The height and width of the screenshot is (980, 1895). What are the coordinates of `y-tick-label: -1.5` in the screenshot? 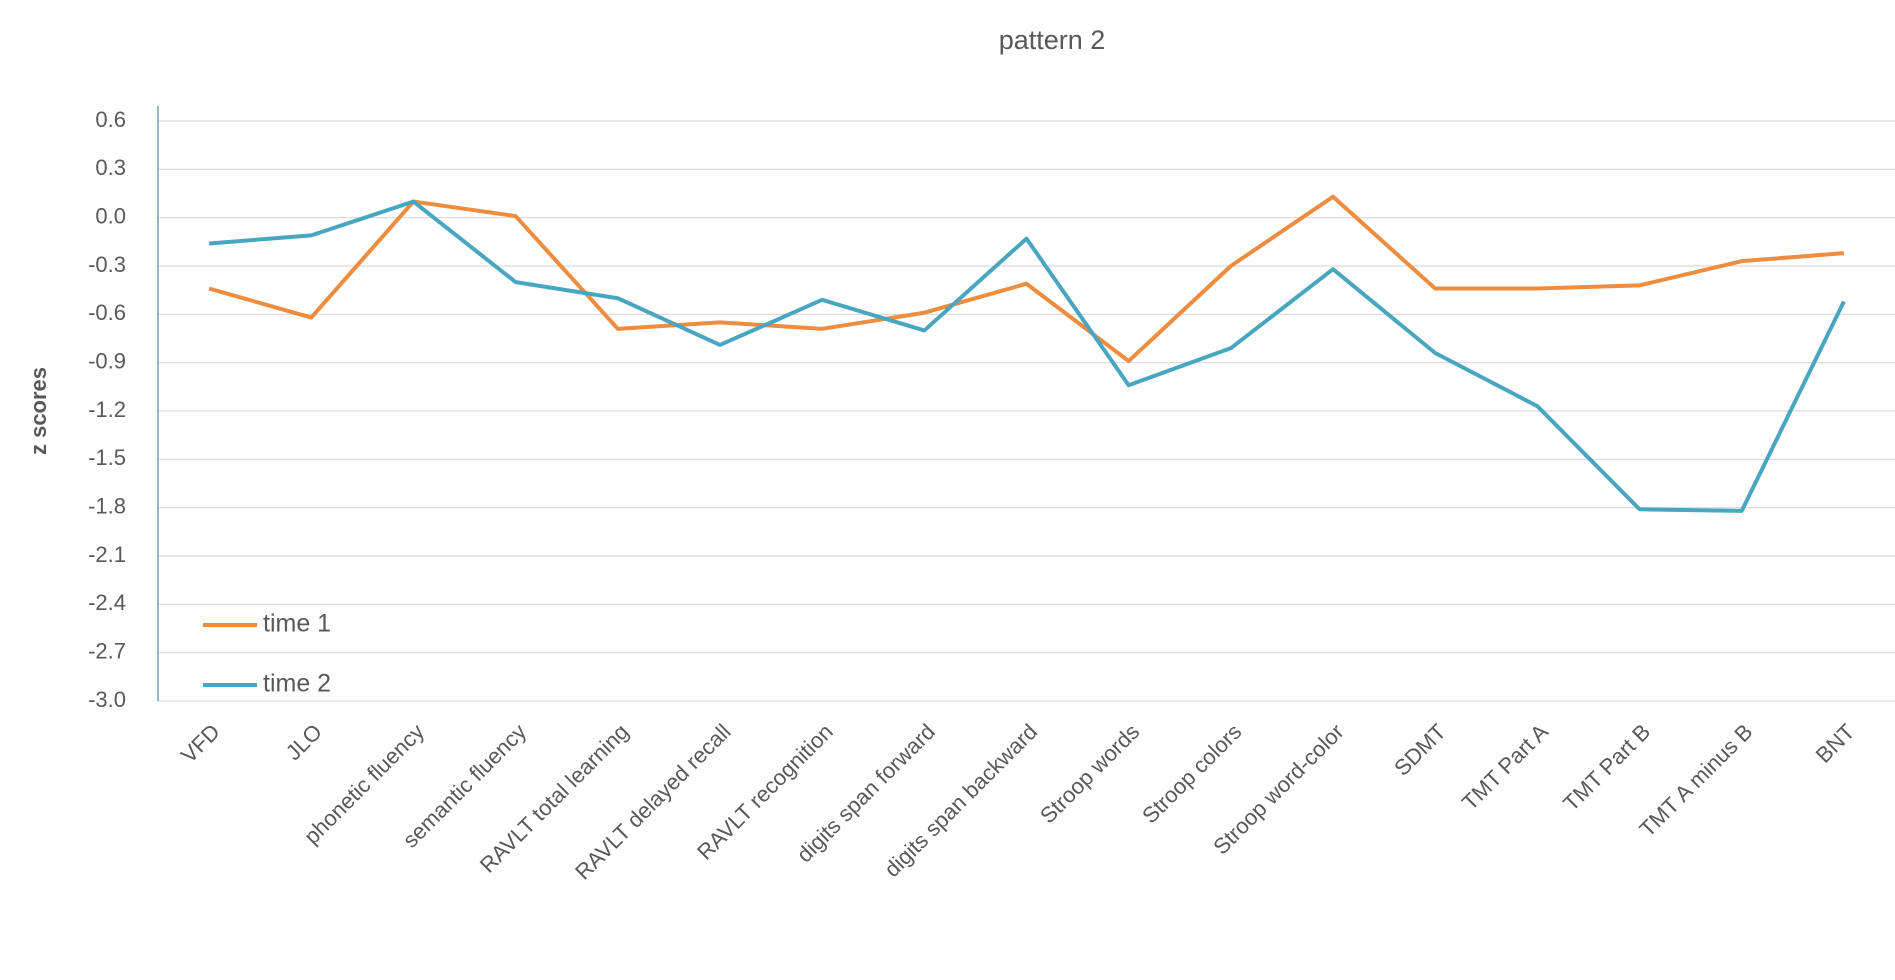 It's located at (107, 457).